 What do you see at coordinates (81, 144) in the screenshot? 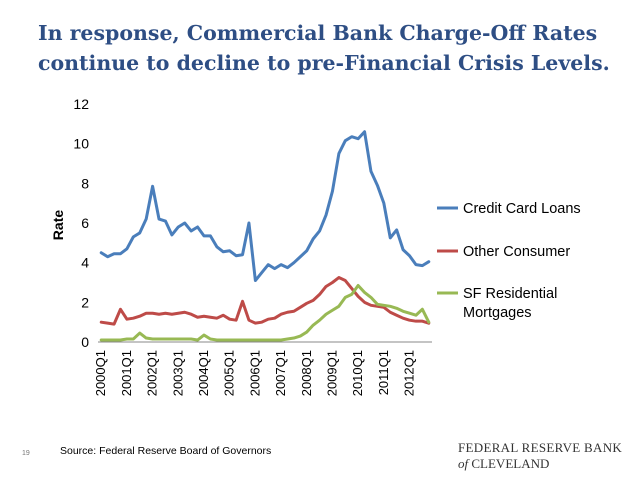
I see `y-tick-label: 10` at bounding box center [81, 144].